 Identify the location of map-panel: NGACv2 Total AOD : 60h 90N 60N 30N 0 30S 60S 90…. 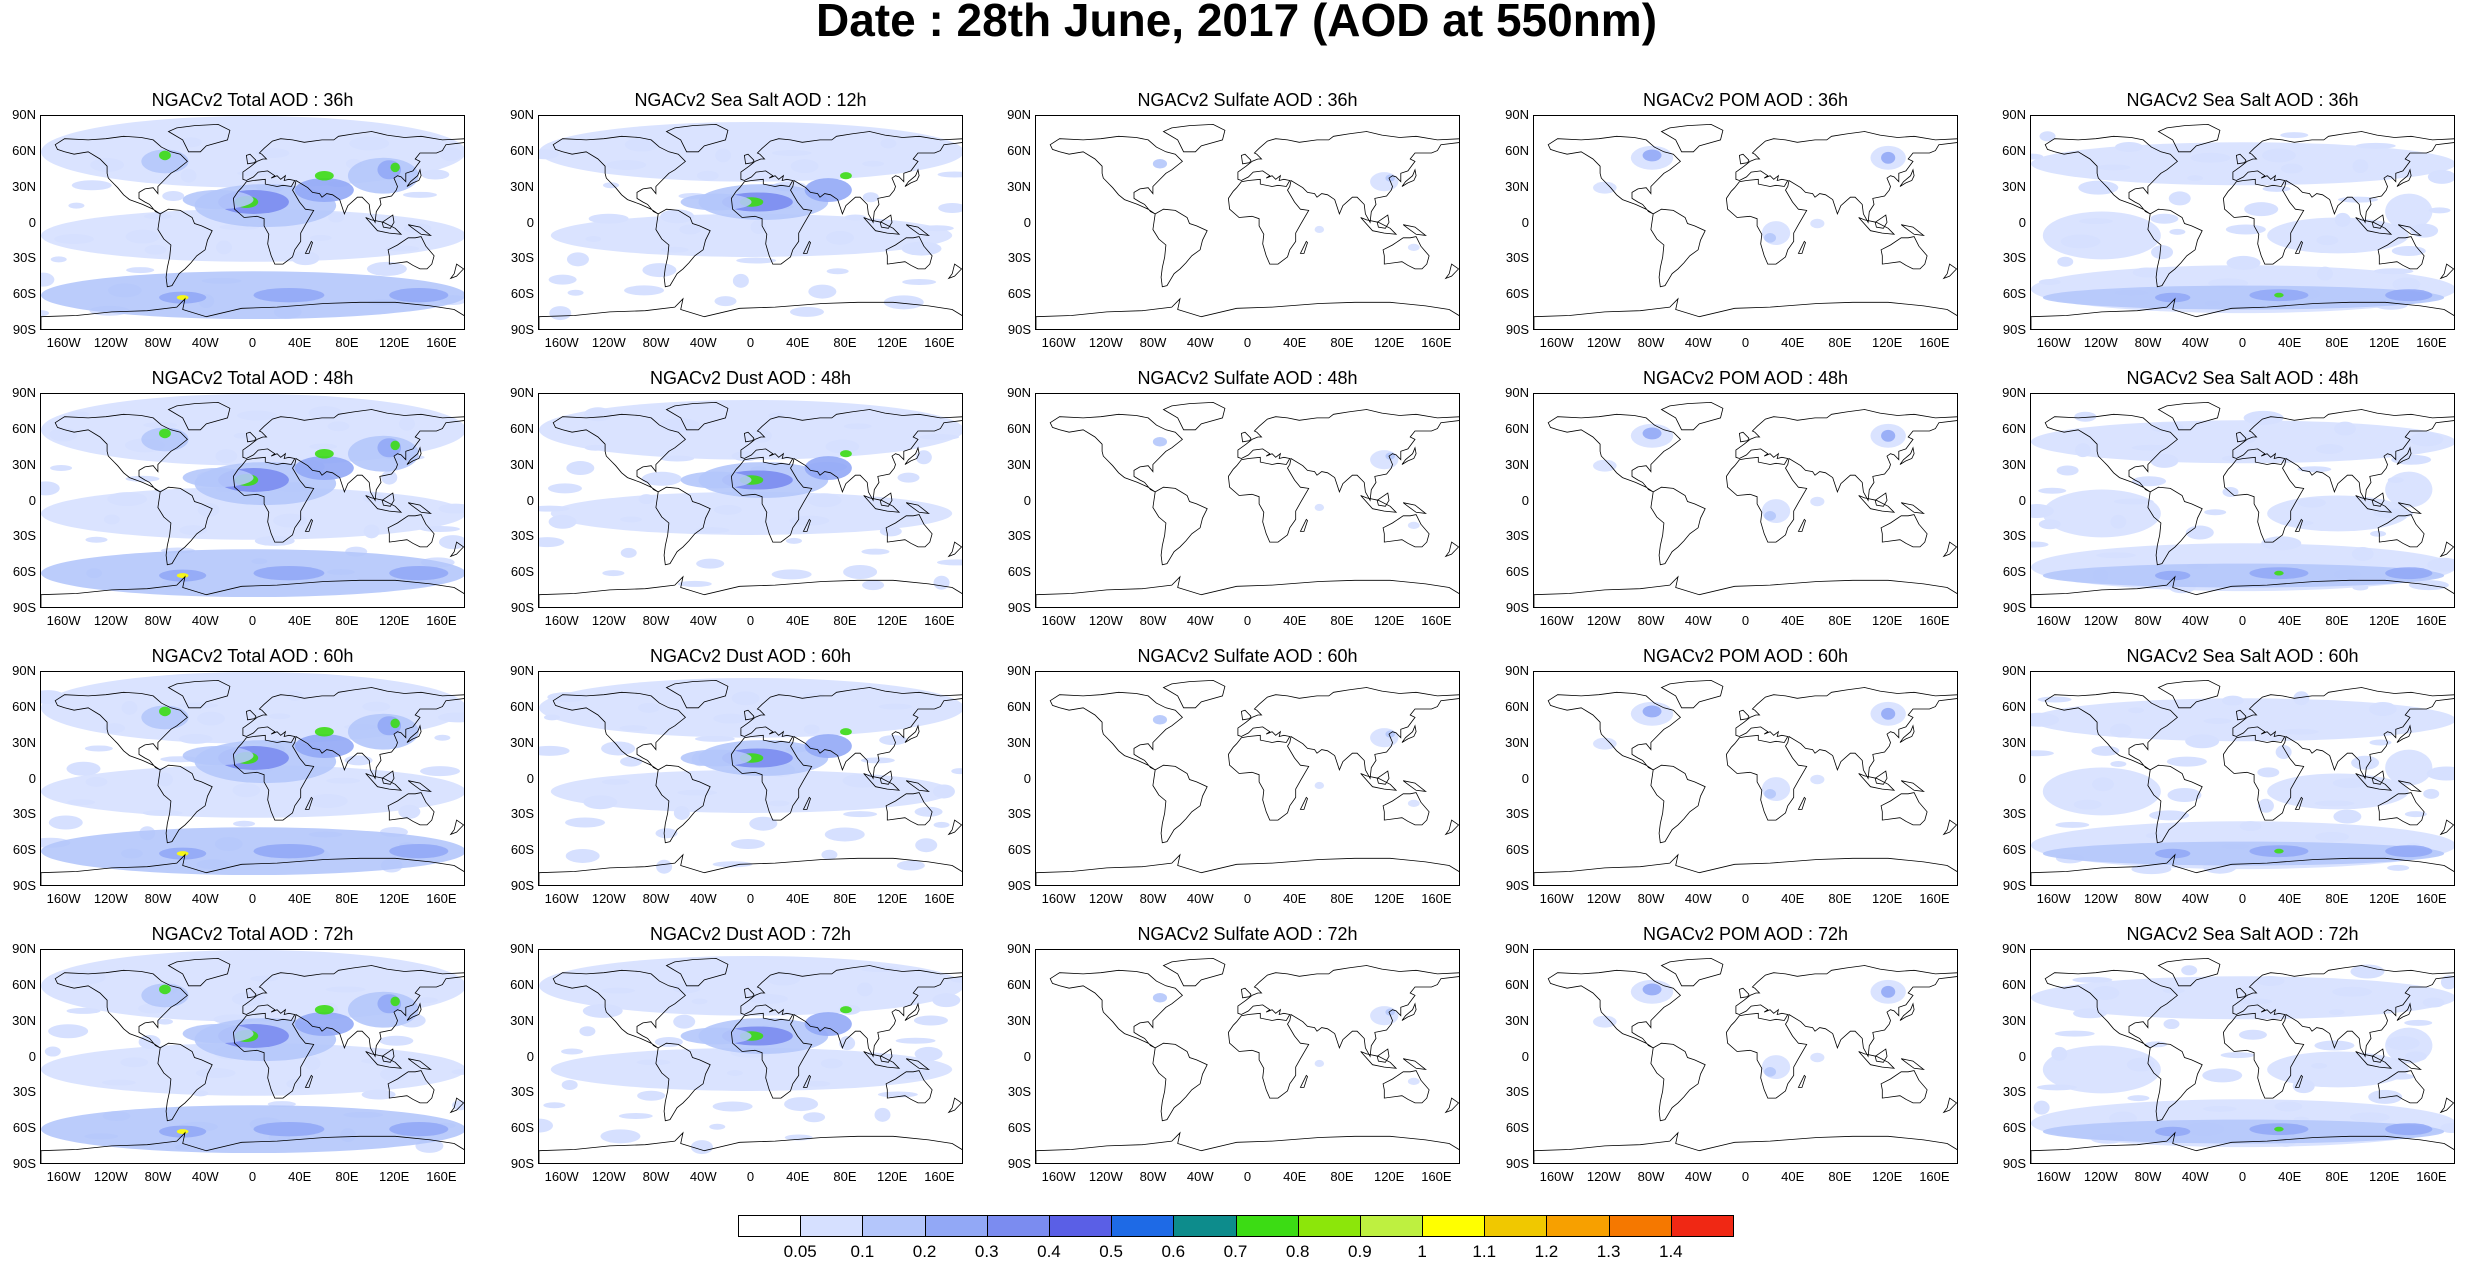
(247, 731).